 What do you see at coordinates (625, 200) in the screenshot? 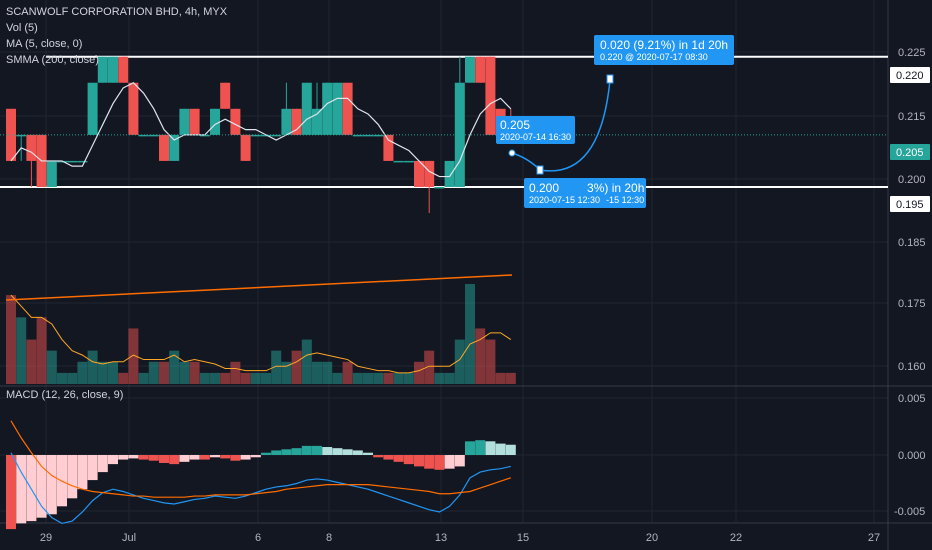
I see `forecast-dip-extra: -15 12:30` at bounding box center [625, 200].